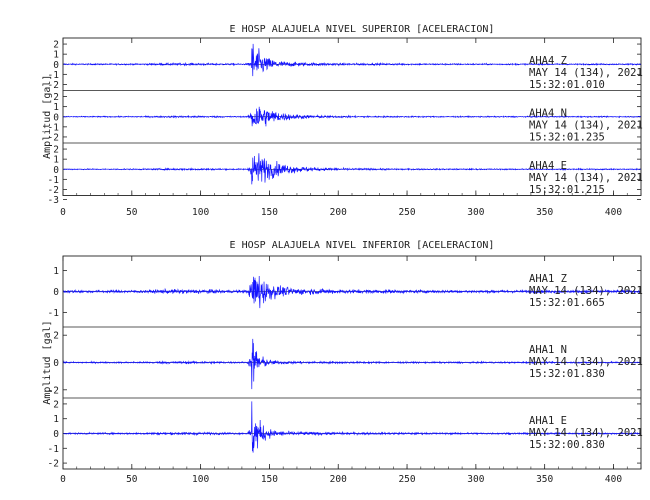 Image resolution: width=650 pixels, height=500 pixels. What do you see at coordinates (53, 200) in the screenshot?
I see `y-tick-label: -3` at bounding box center [53, 200].